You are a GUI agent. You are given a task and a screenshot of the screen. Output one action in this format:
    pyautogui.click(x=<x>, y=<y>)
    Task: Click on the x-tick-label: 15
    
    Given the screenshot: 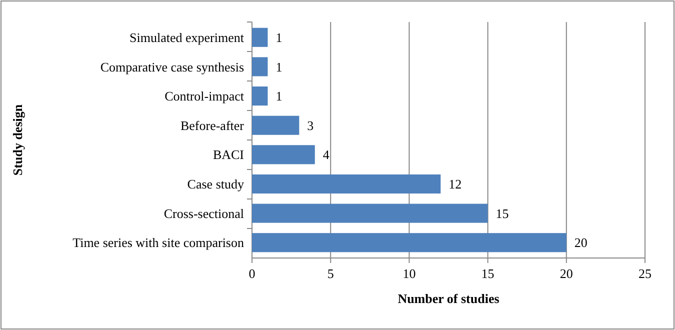 What is the action you would take?
    pyautogui.click(x=487, y=273)
    